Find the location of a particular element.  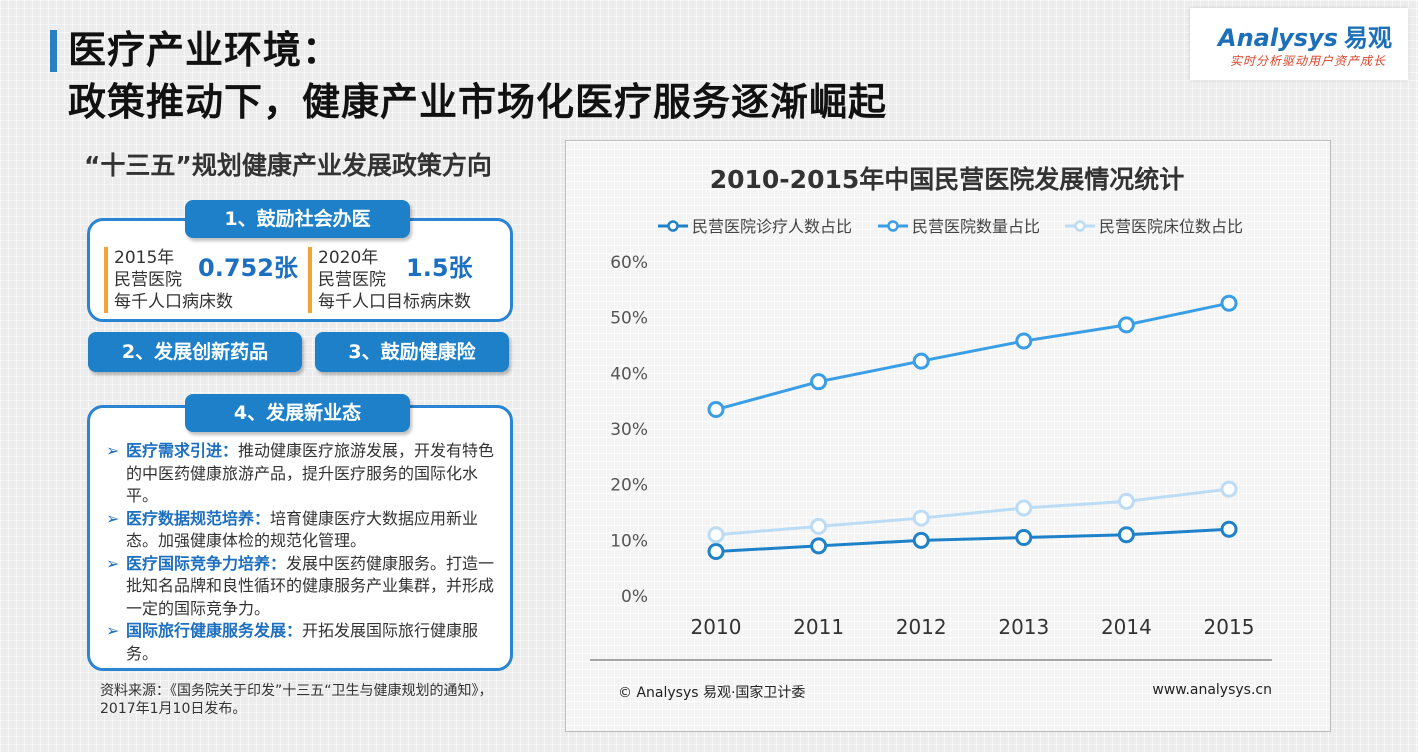

analysys-logo: Analysys 易观 实时分析驱动用户资产成长 is located at coordinates (1299, 44).